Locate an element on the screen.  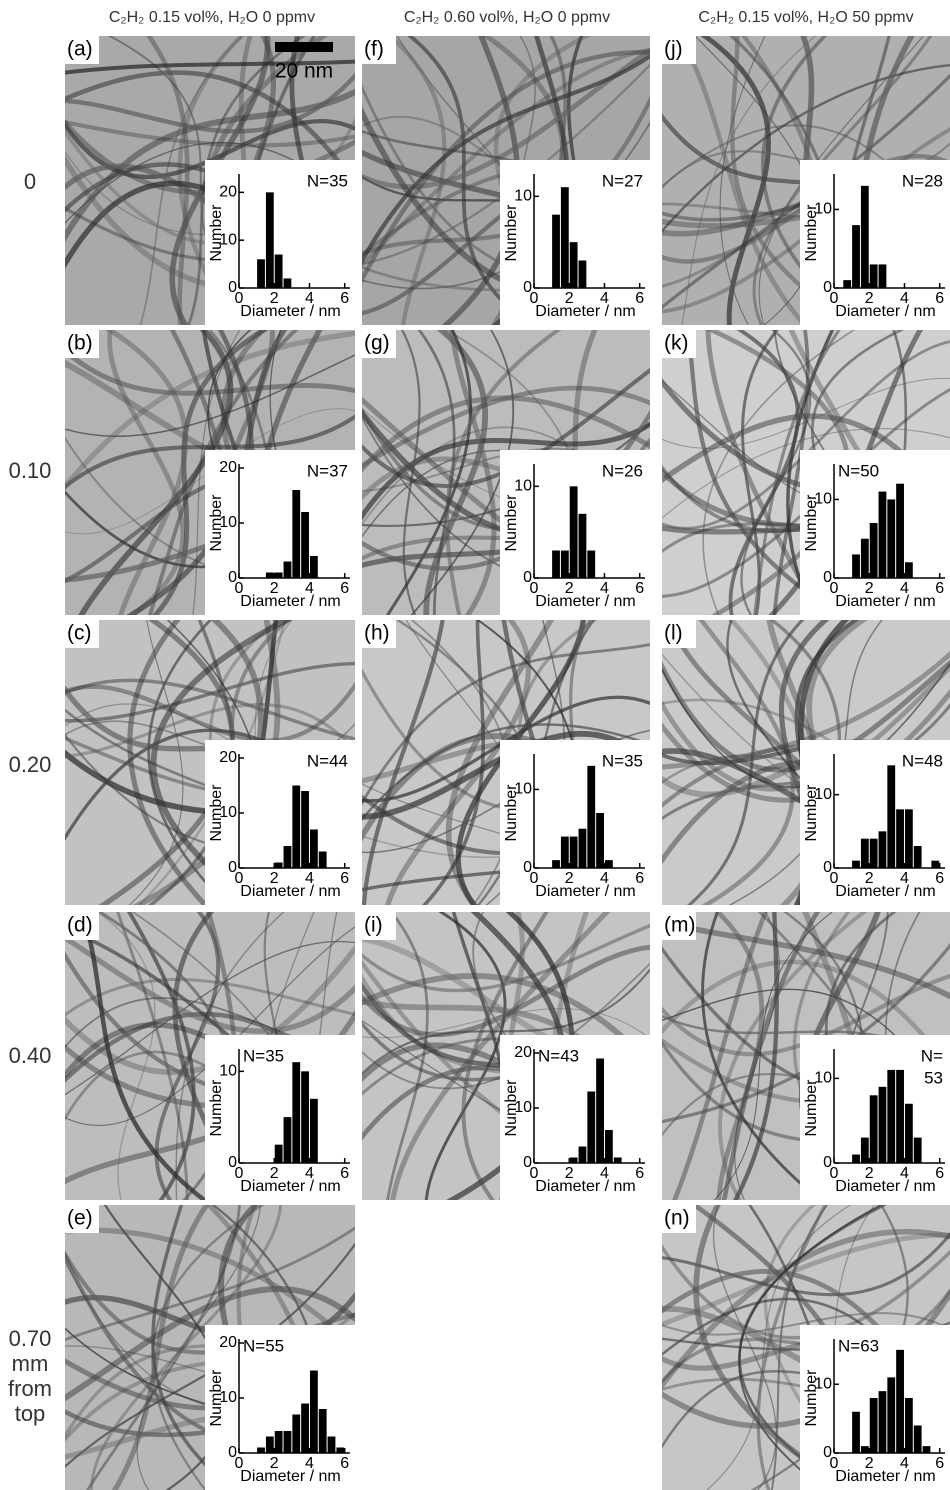
row-label: 0.70 is located at coordinates (30, 1338).